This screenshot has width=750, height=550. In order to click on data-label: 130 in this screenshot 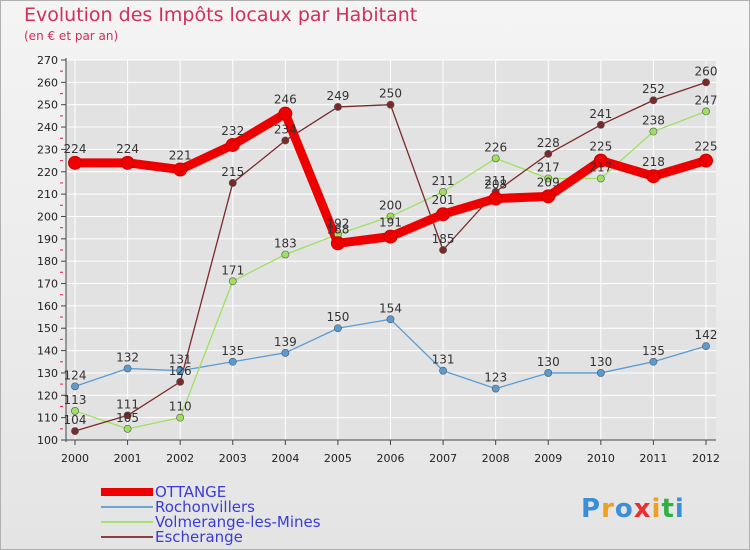, I will do `click(600, 362)`.